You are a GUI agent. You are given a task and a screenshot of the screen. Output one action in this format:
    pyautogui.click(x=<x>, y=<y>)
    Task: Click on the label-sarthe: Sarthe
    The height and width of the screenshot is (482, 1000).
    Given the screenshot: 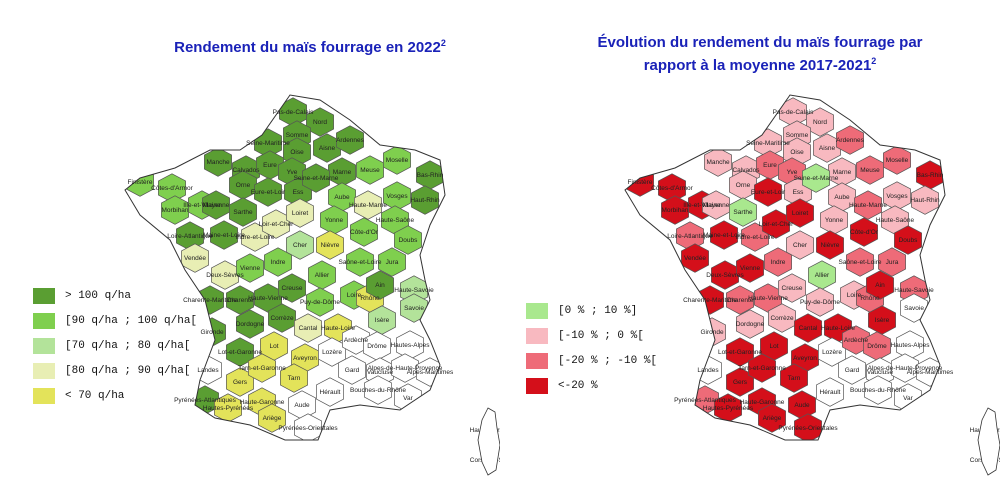 What is the action you would take?
    pyautogui.click(x=243, y=212)
    